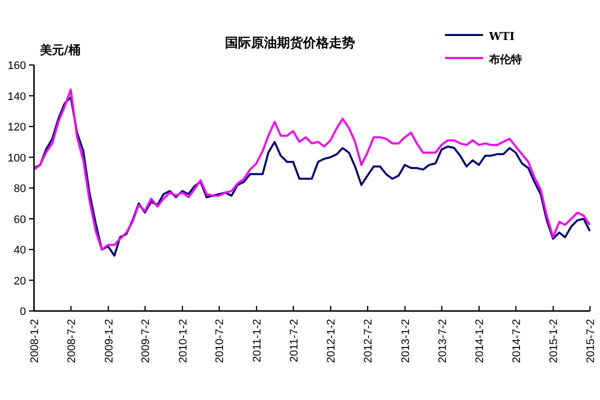 Image resolution: width=600 pixels, height=400 pixels. What do you see at coordinates (59, 50) in the screenshot?
I see `y-axis-title: 美元/桶` at bounding box center [59, 50].